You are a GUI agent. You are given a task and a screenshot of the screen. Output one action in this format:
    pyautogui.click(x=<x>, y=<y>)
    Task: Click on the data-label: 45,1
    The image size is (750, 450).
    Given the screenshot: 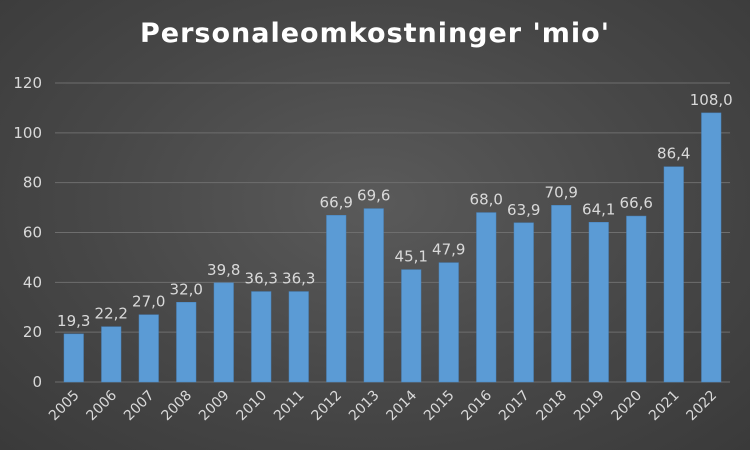 What is the action you would take?
    pyautogui.click(x=411, y=257)
    